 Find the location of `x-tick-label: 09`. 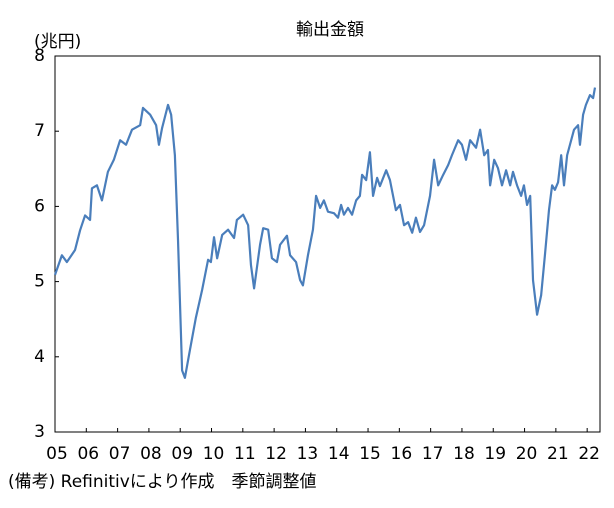

x-tick-label: 09 is located at coordinates (182, 454).